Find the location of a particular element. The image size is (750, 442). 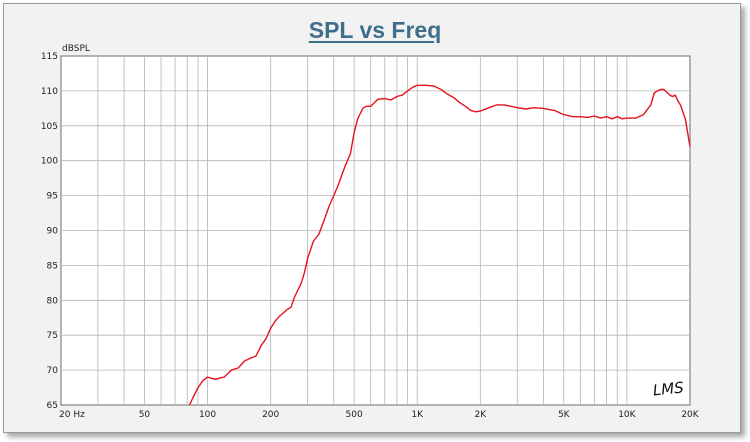

x-tick-label: 20K is located at coordinates (690, 415).